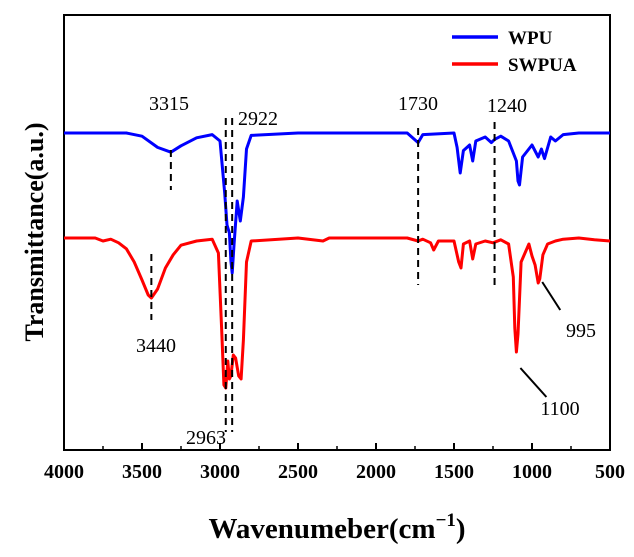  I want to click on x-tick-label: 2500, so click(298, 472).